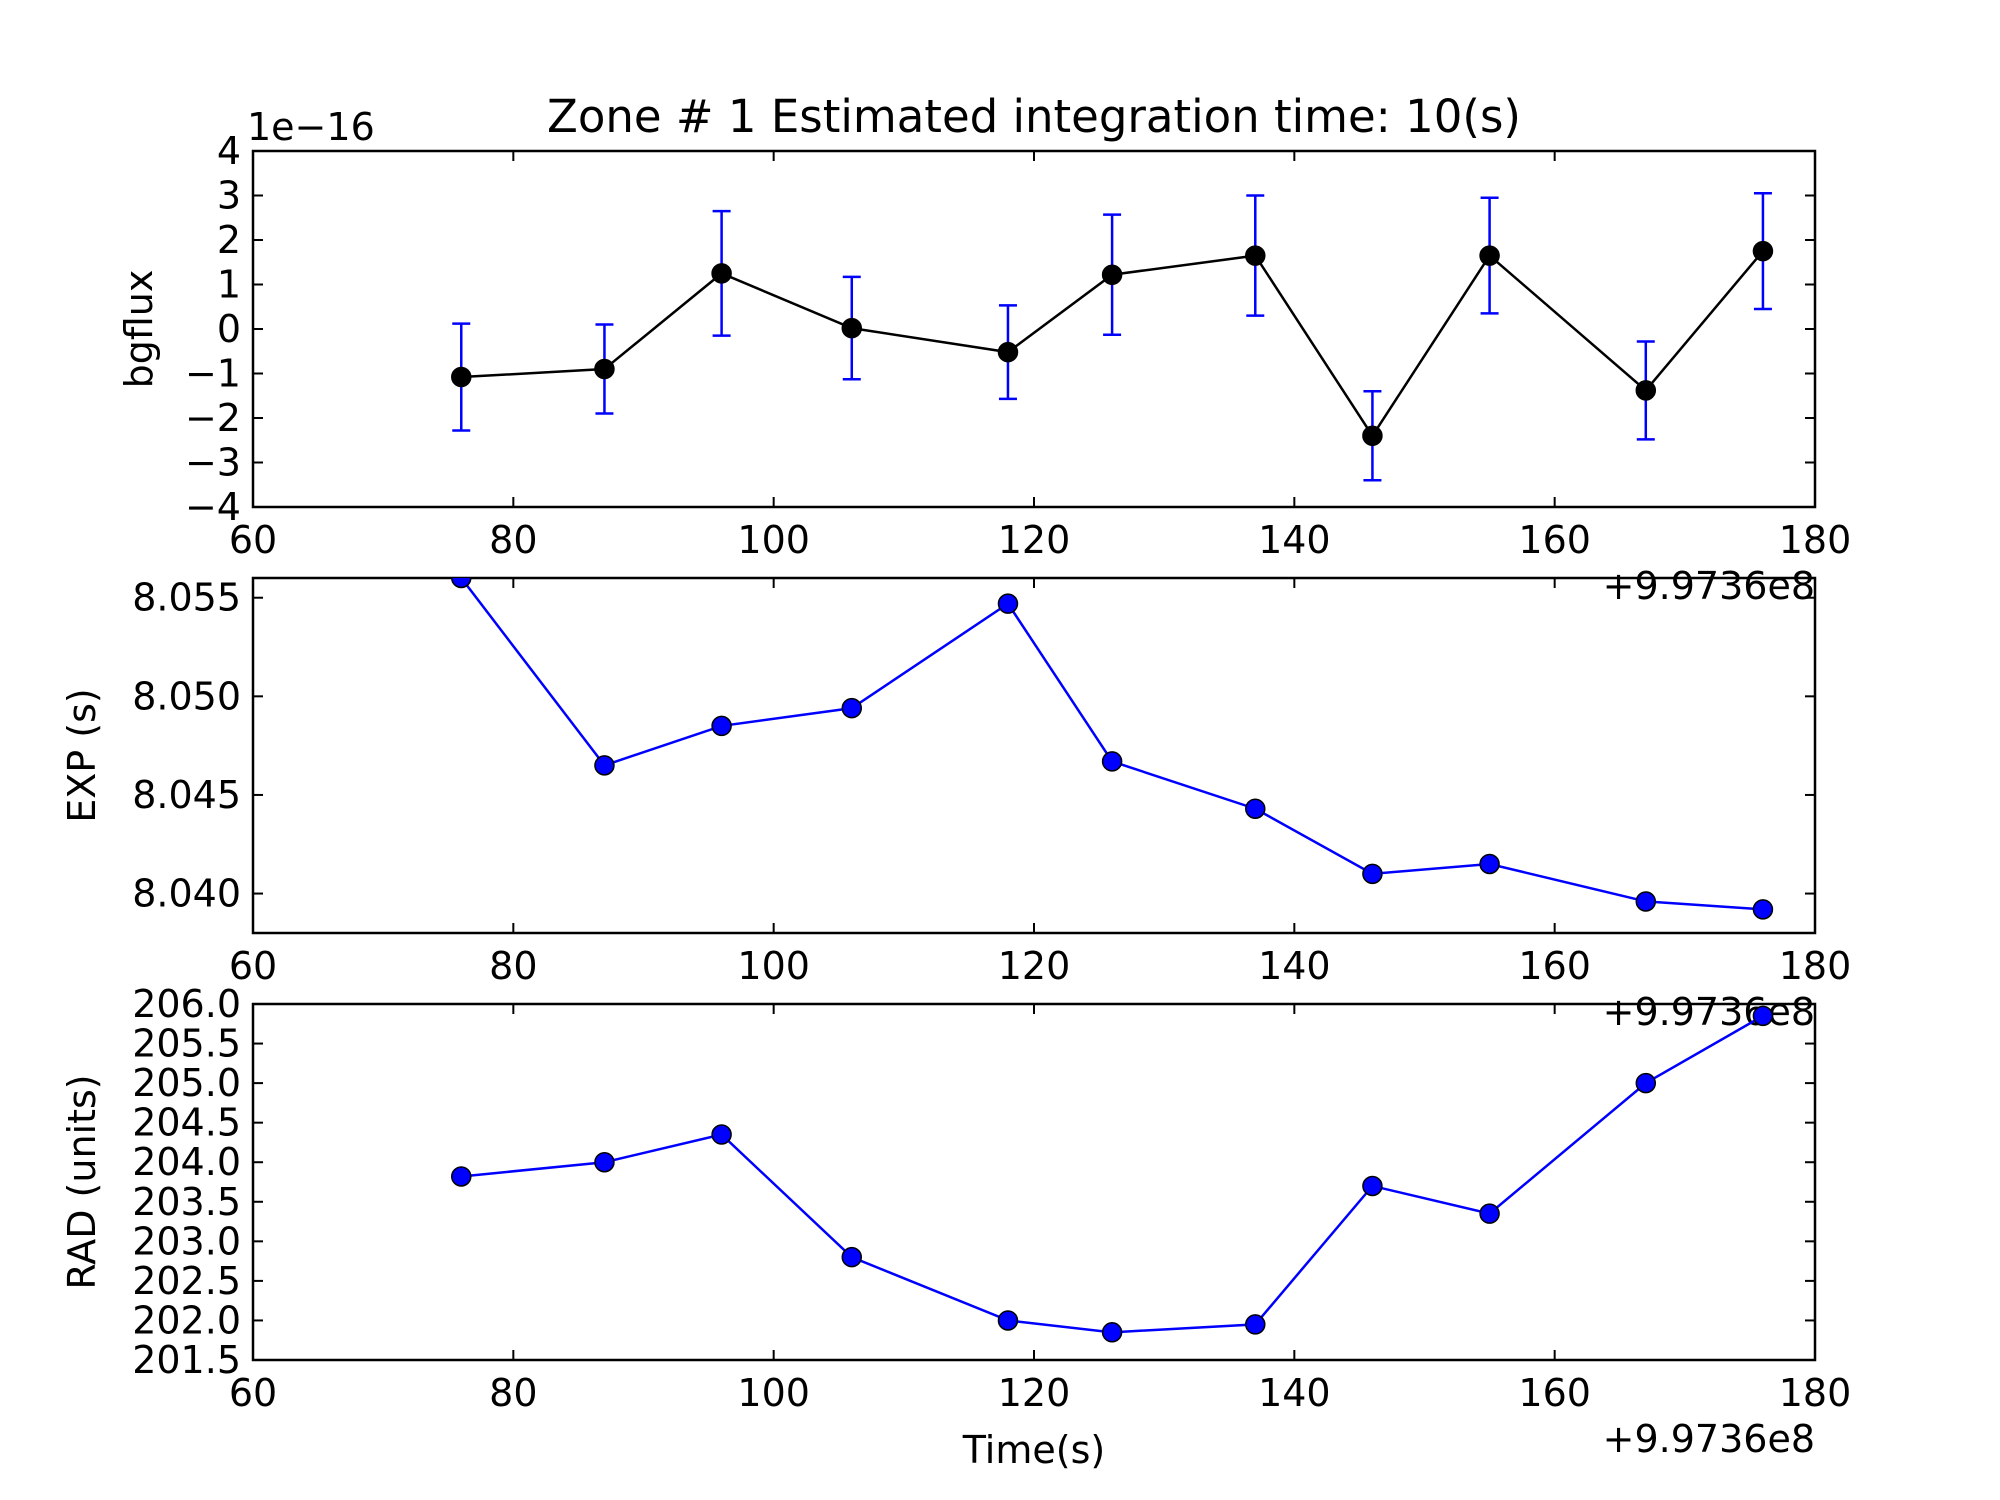 The image size is (2000, 1500). Describe the element at coordinates (229, 285) in the screenshot. I see `y-tick-label: 1` at that location.